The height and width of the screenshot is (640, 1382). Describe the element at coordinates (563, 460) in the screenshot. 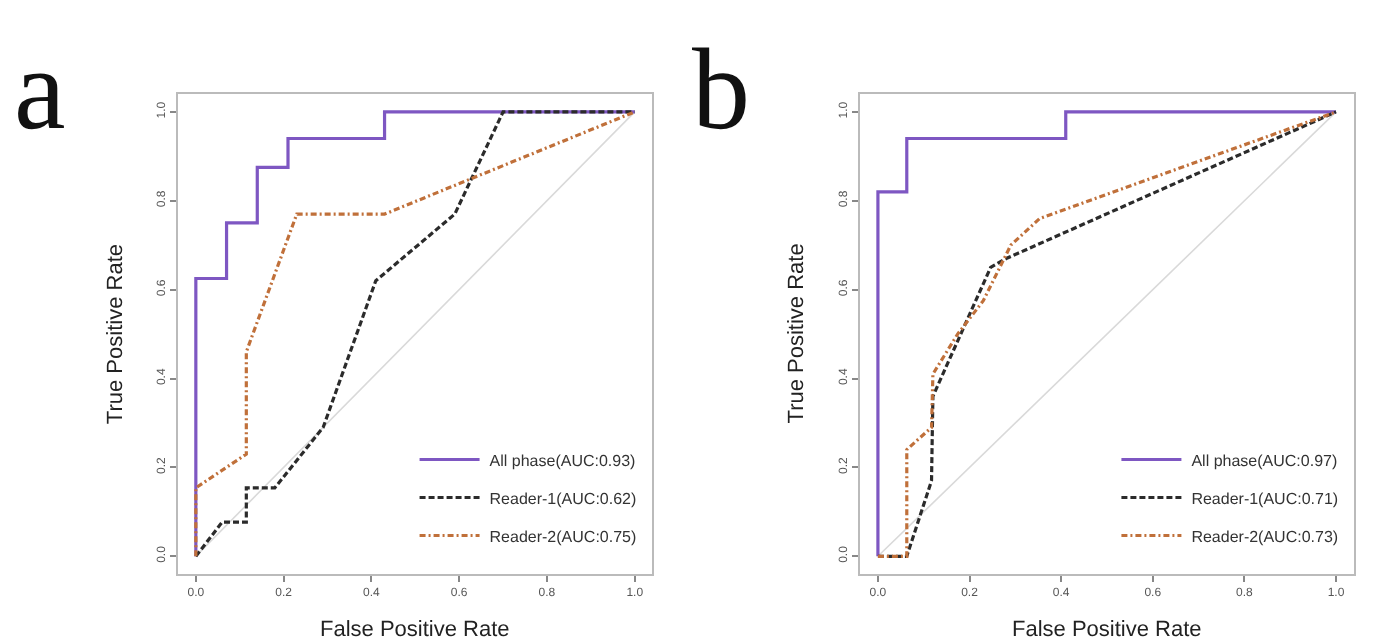

I see `legend-label: All phase(AUC:0.93)` at that location.